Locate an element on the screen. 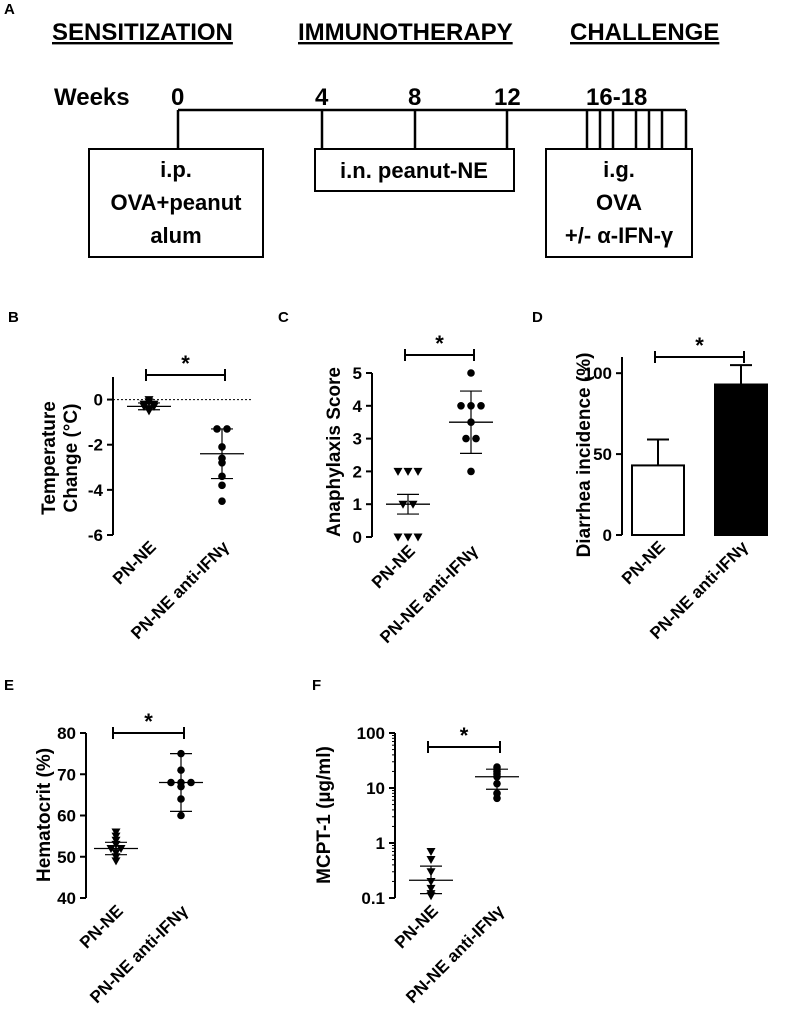 Image resolution: width=788 pixels, height=1031 pixels. y-tick-label-f: 0.1 is located at coordinates (373, 898).